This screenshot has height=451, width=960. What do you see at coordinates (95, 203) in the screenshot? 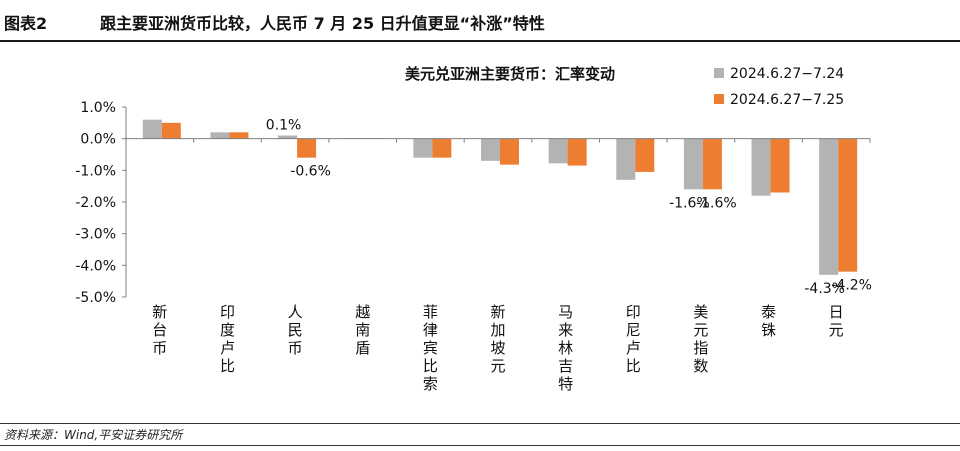
I see `y-tick-label: -2.0%` at bounding box center [95, 203].